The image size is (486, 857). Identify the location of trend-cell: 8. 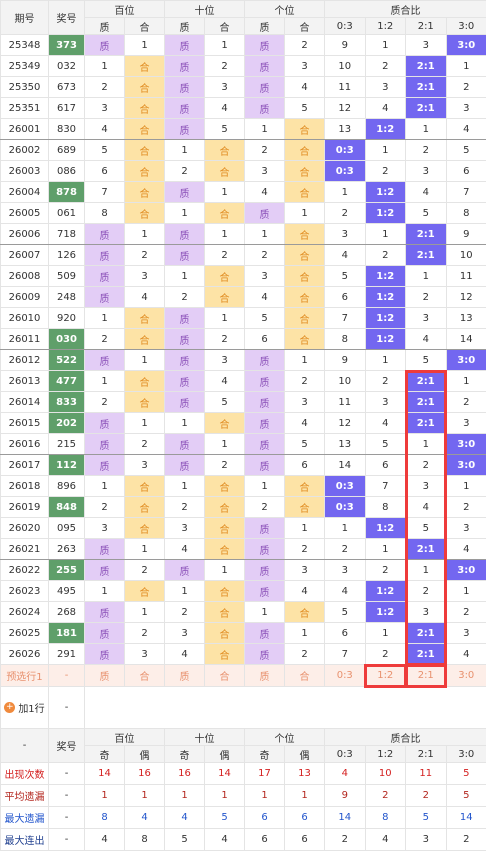
(465, 213).